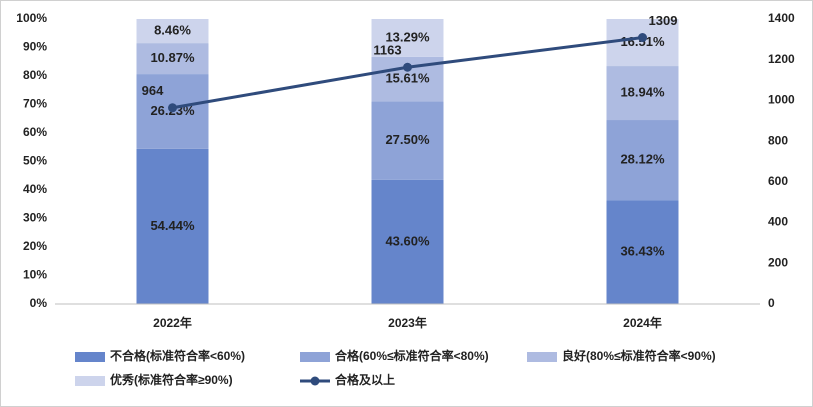 The image size is (813, 407). I want to click on legend-label: 合格(60%≤标准符合率<80%), so click(412, 355).